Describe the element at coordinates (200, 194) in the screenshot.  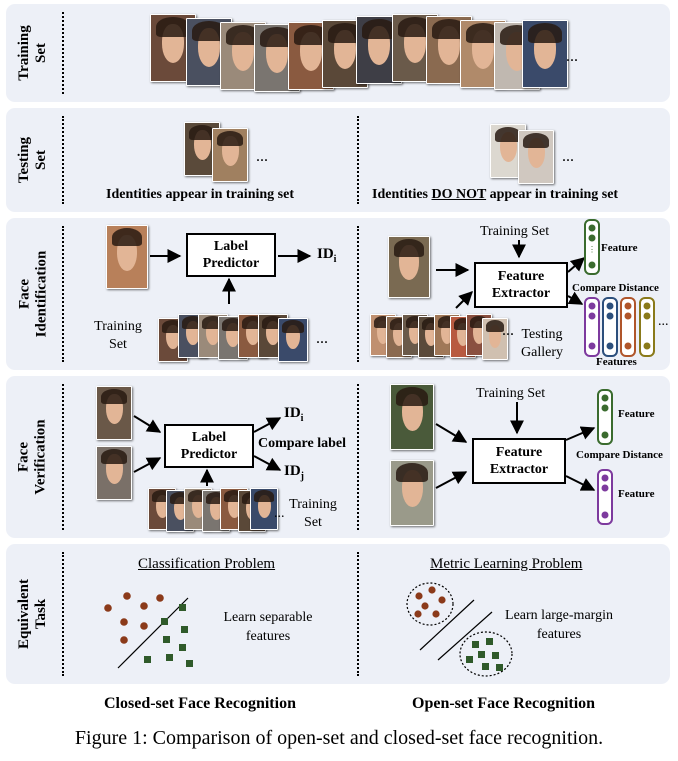
I see `testing-left-caption: Identities appear in training set` at that location.